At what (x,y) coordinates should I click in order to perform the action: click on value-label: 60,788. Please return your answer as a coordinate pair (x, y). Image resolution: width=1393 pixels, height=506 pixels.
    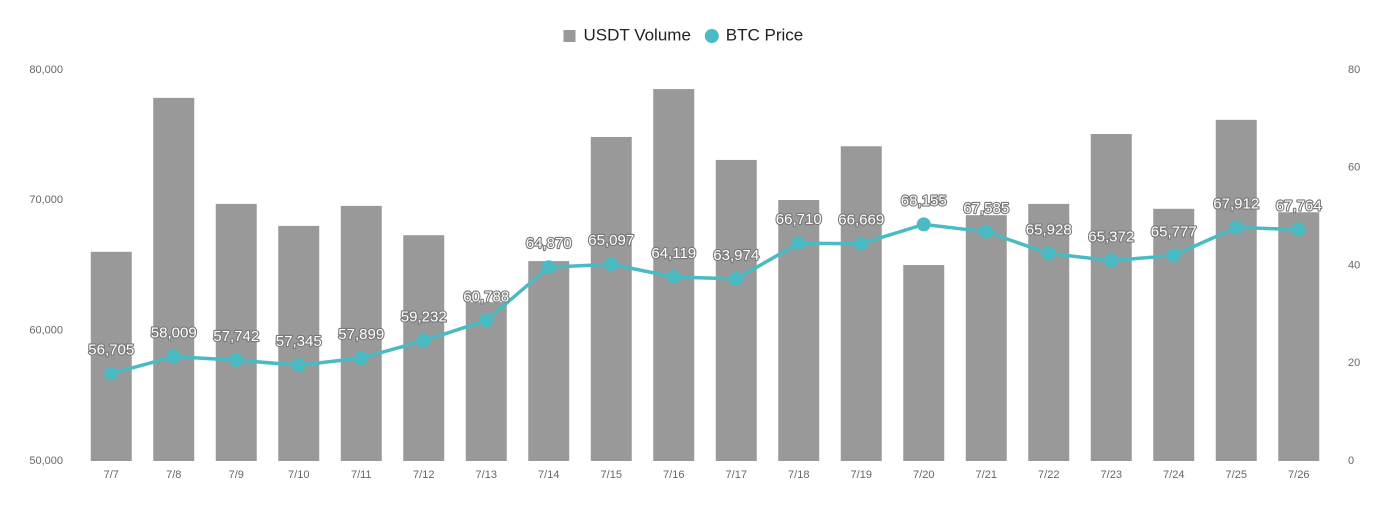
    Looking at the image, I should click on (486, 296).